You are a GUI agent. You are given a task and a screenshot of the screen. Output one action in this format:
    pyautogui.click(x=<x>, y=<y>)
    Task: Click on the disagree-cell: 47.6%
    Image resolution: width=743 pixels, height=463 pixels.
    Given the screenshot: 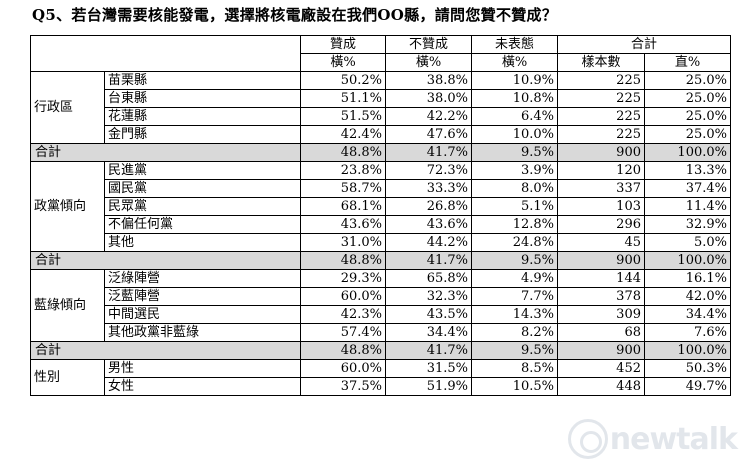 What is the action you would take?
    pyautogui.click(x=428, y=134)
    